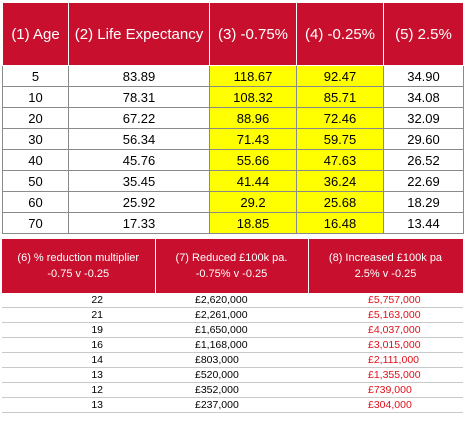 This screenshot has height=442, width=465. Describe the element at coordinates (385, 274) in the screenshot. I see `header-line: 2.5% v -0.25` at that location.